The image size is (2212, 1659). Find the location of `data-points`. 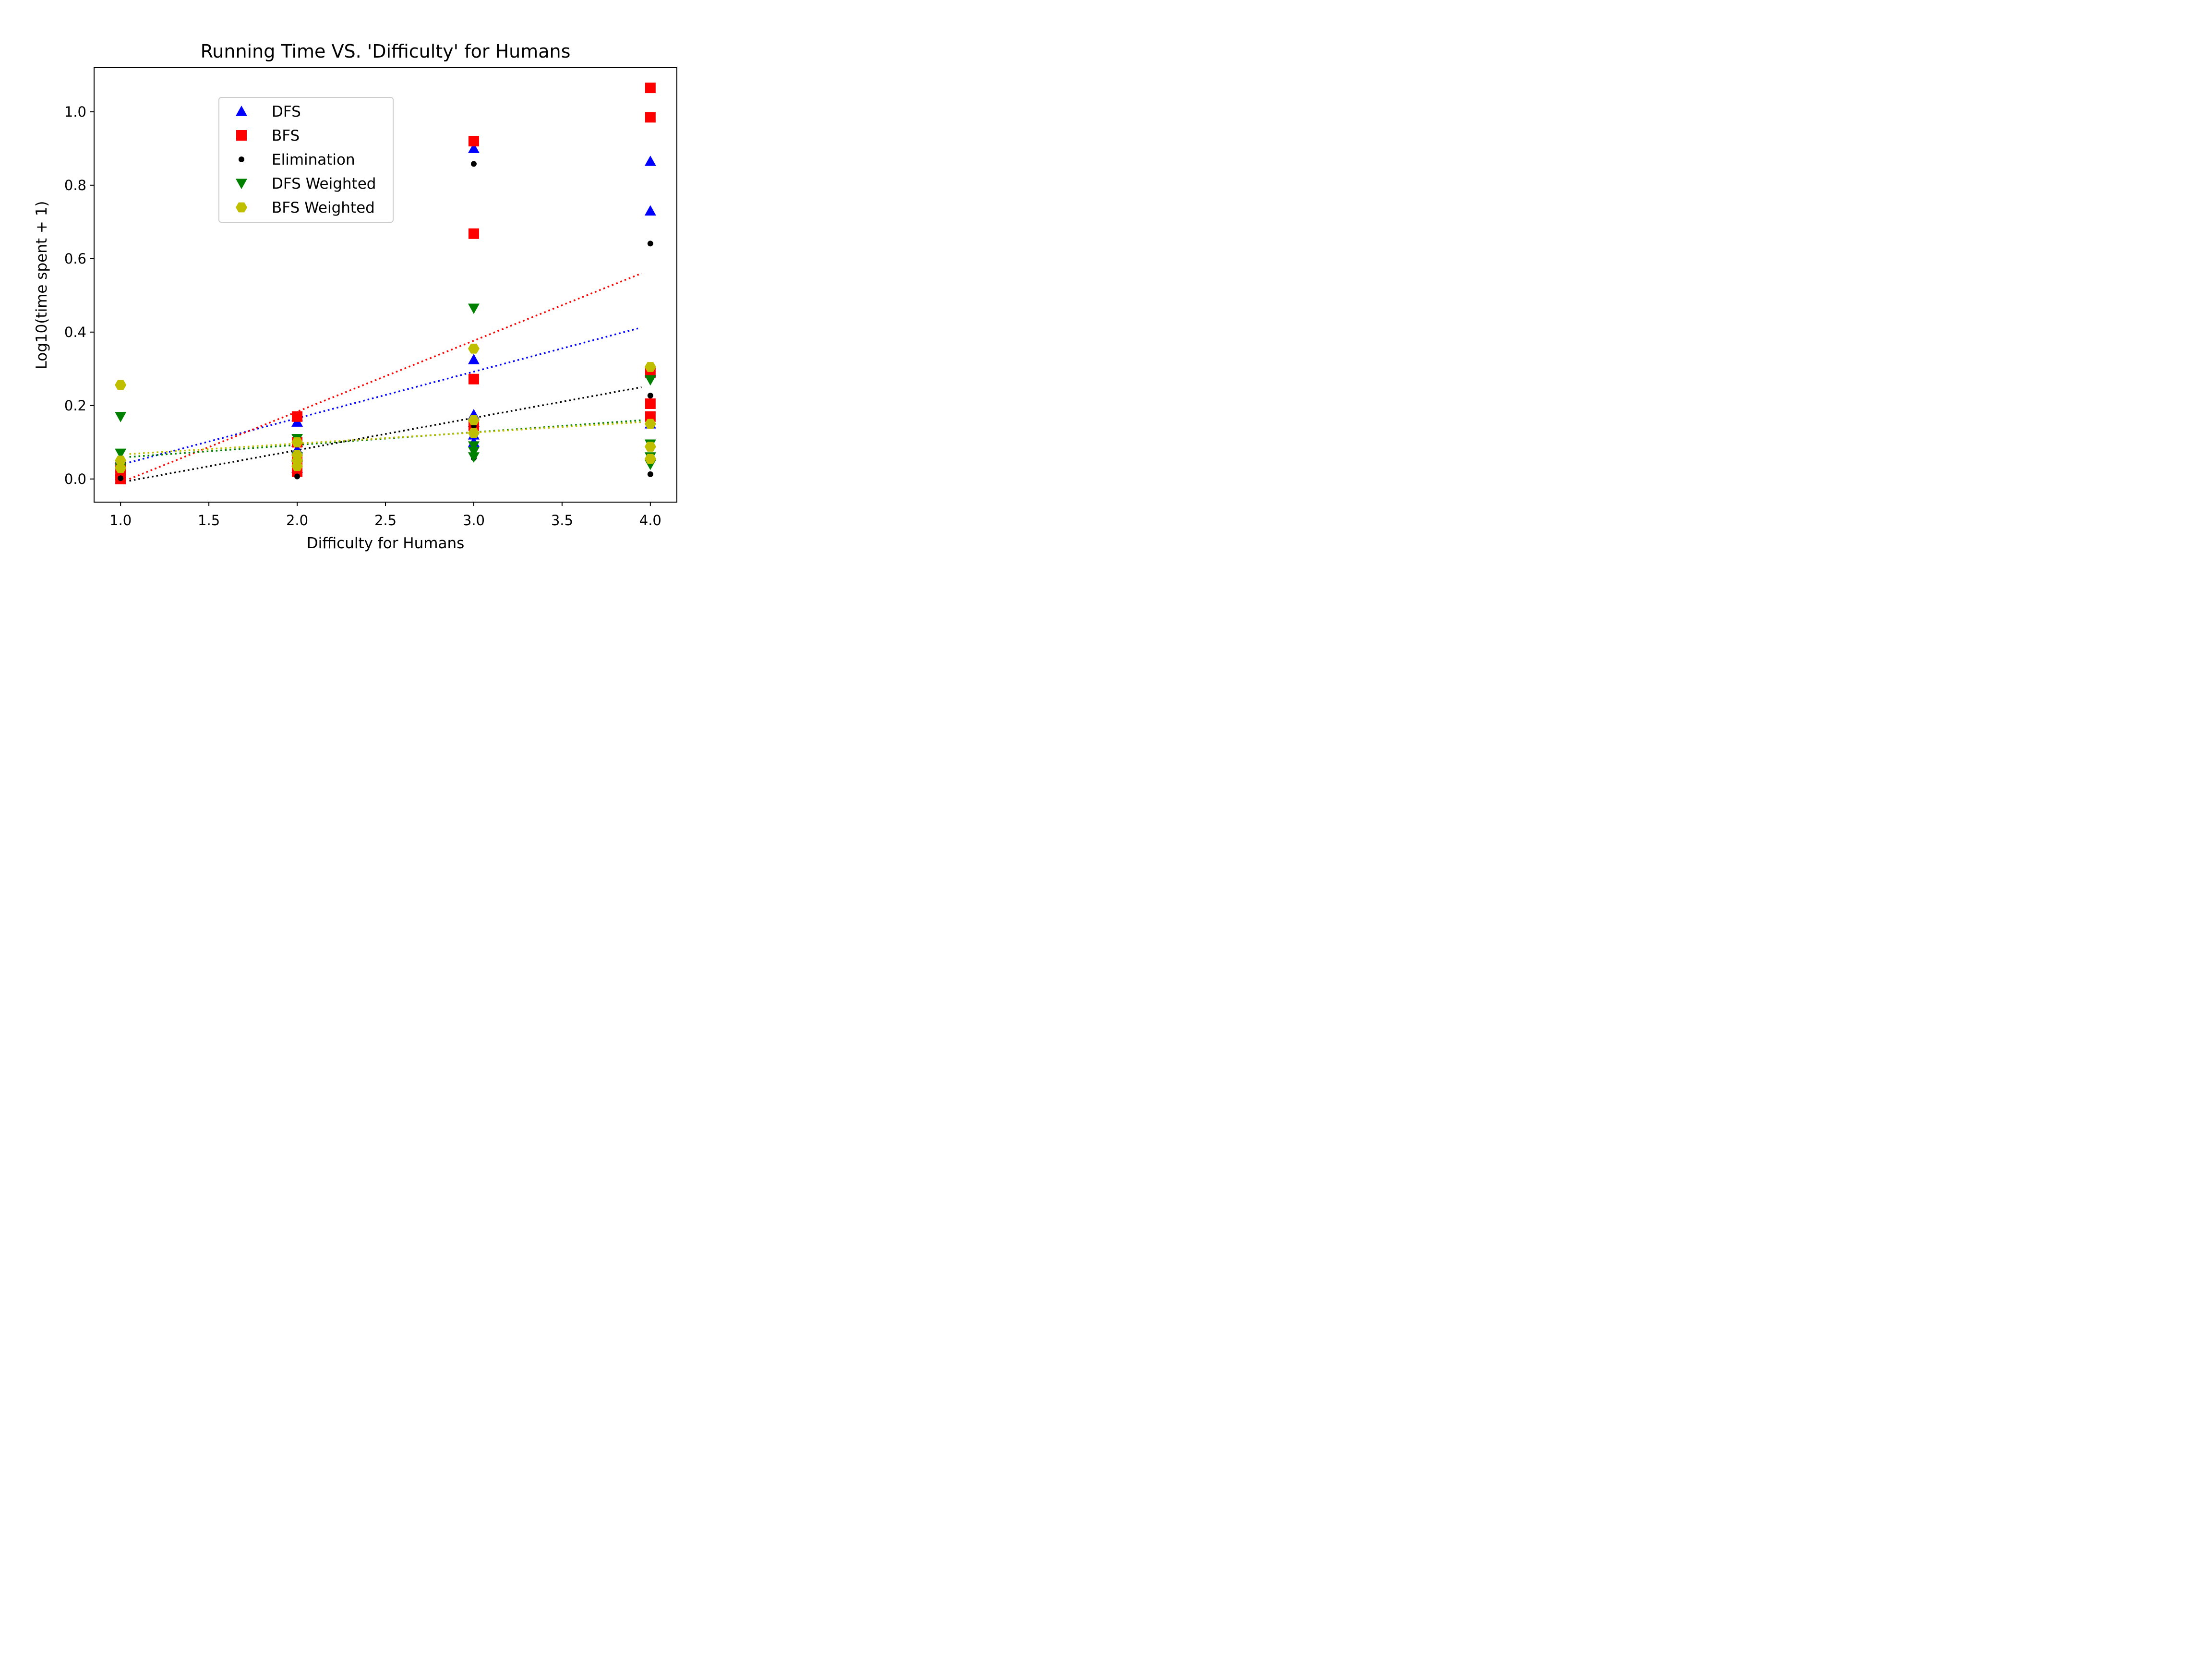

data-points is located at coordinates (385, 284).